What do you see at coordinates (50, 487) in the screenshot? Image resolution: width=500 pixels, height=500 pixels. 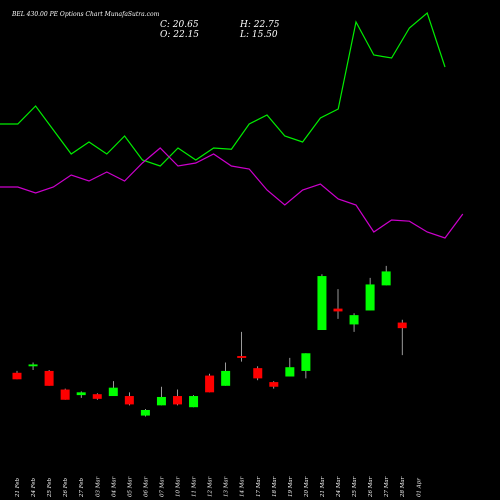 I see `x-tick-label: 25 Feb` at bounding box center [50, 487].